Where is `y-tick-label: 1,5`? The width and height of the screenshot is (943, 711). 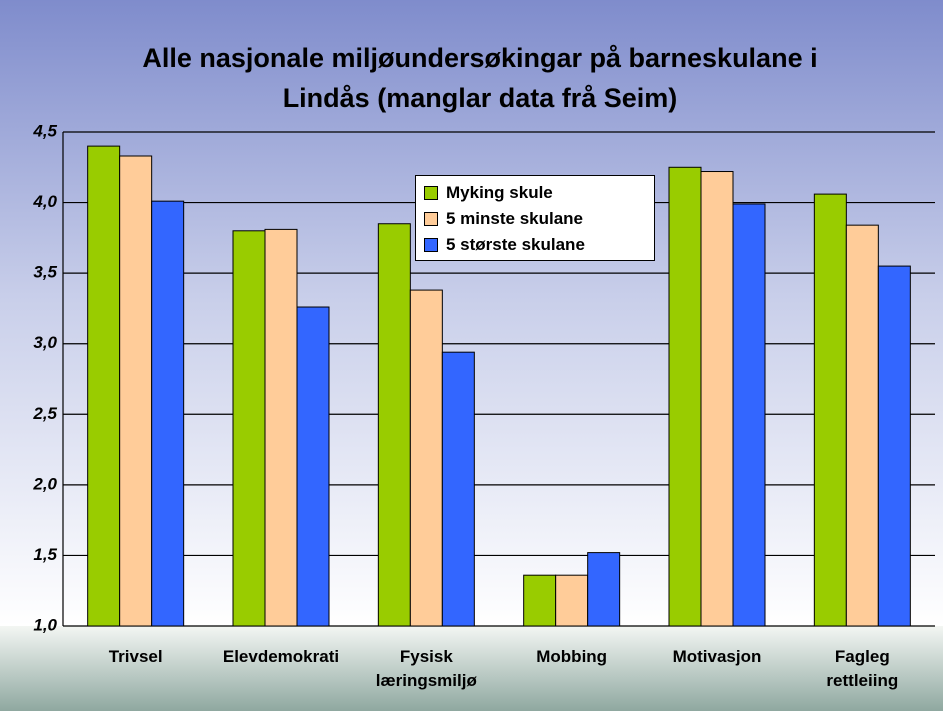
y-tick-label: 1,5 is located at coordinates (45, 554).